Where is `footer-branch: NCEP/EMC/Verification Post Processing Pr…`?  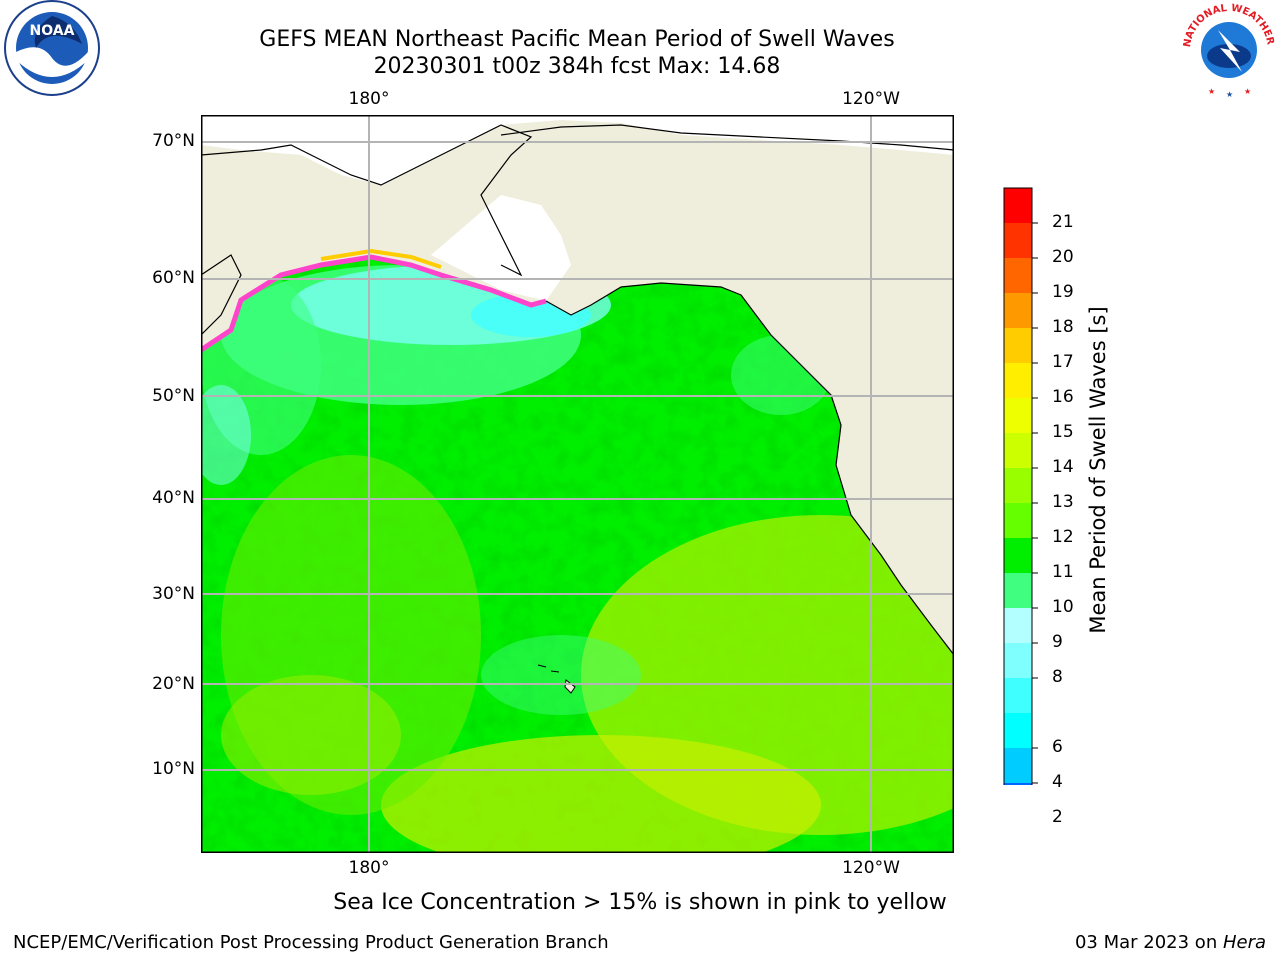 footer-branch: NCEP/EMC/Verification Post Processing Pr… is located at coordinates (311, 942).